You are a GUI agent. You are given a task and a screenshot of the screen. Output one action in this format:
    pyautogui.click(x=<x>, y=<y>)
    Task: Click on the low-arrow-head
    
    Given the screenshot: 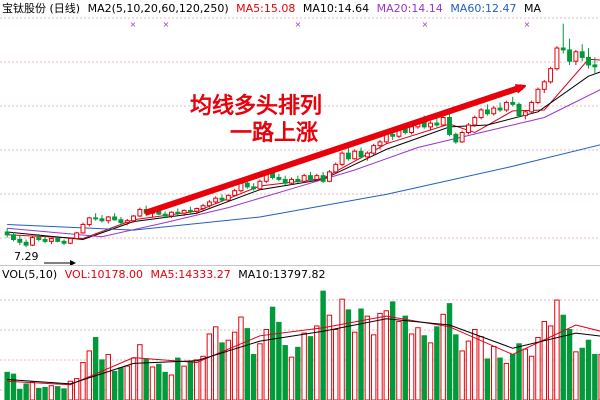 What is the action you would take?
    pyautogui.click(x=73, y=263)
    